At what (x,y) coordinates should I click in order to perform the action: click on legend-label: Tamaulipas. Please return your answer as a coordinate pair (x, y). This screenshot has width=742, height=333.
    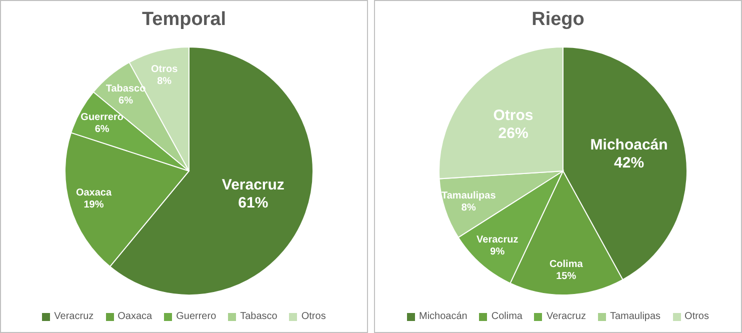
    Looking at the image, I should click on (635, 316).